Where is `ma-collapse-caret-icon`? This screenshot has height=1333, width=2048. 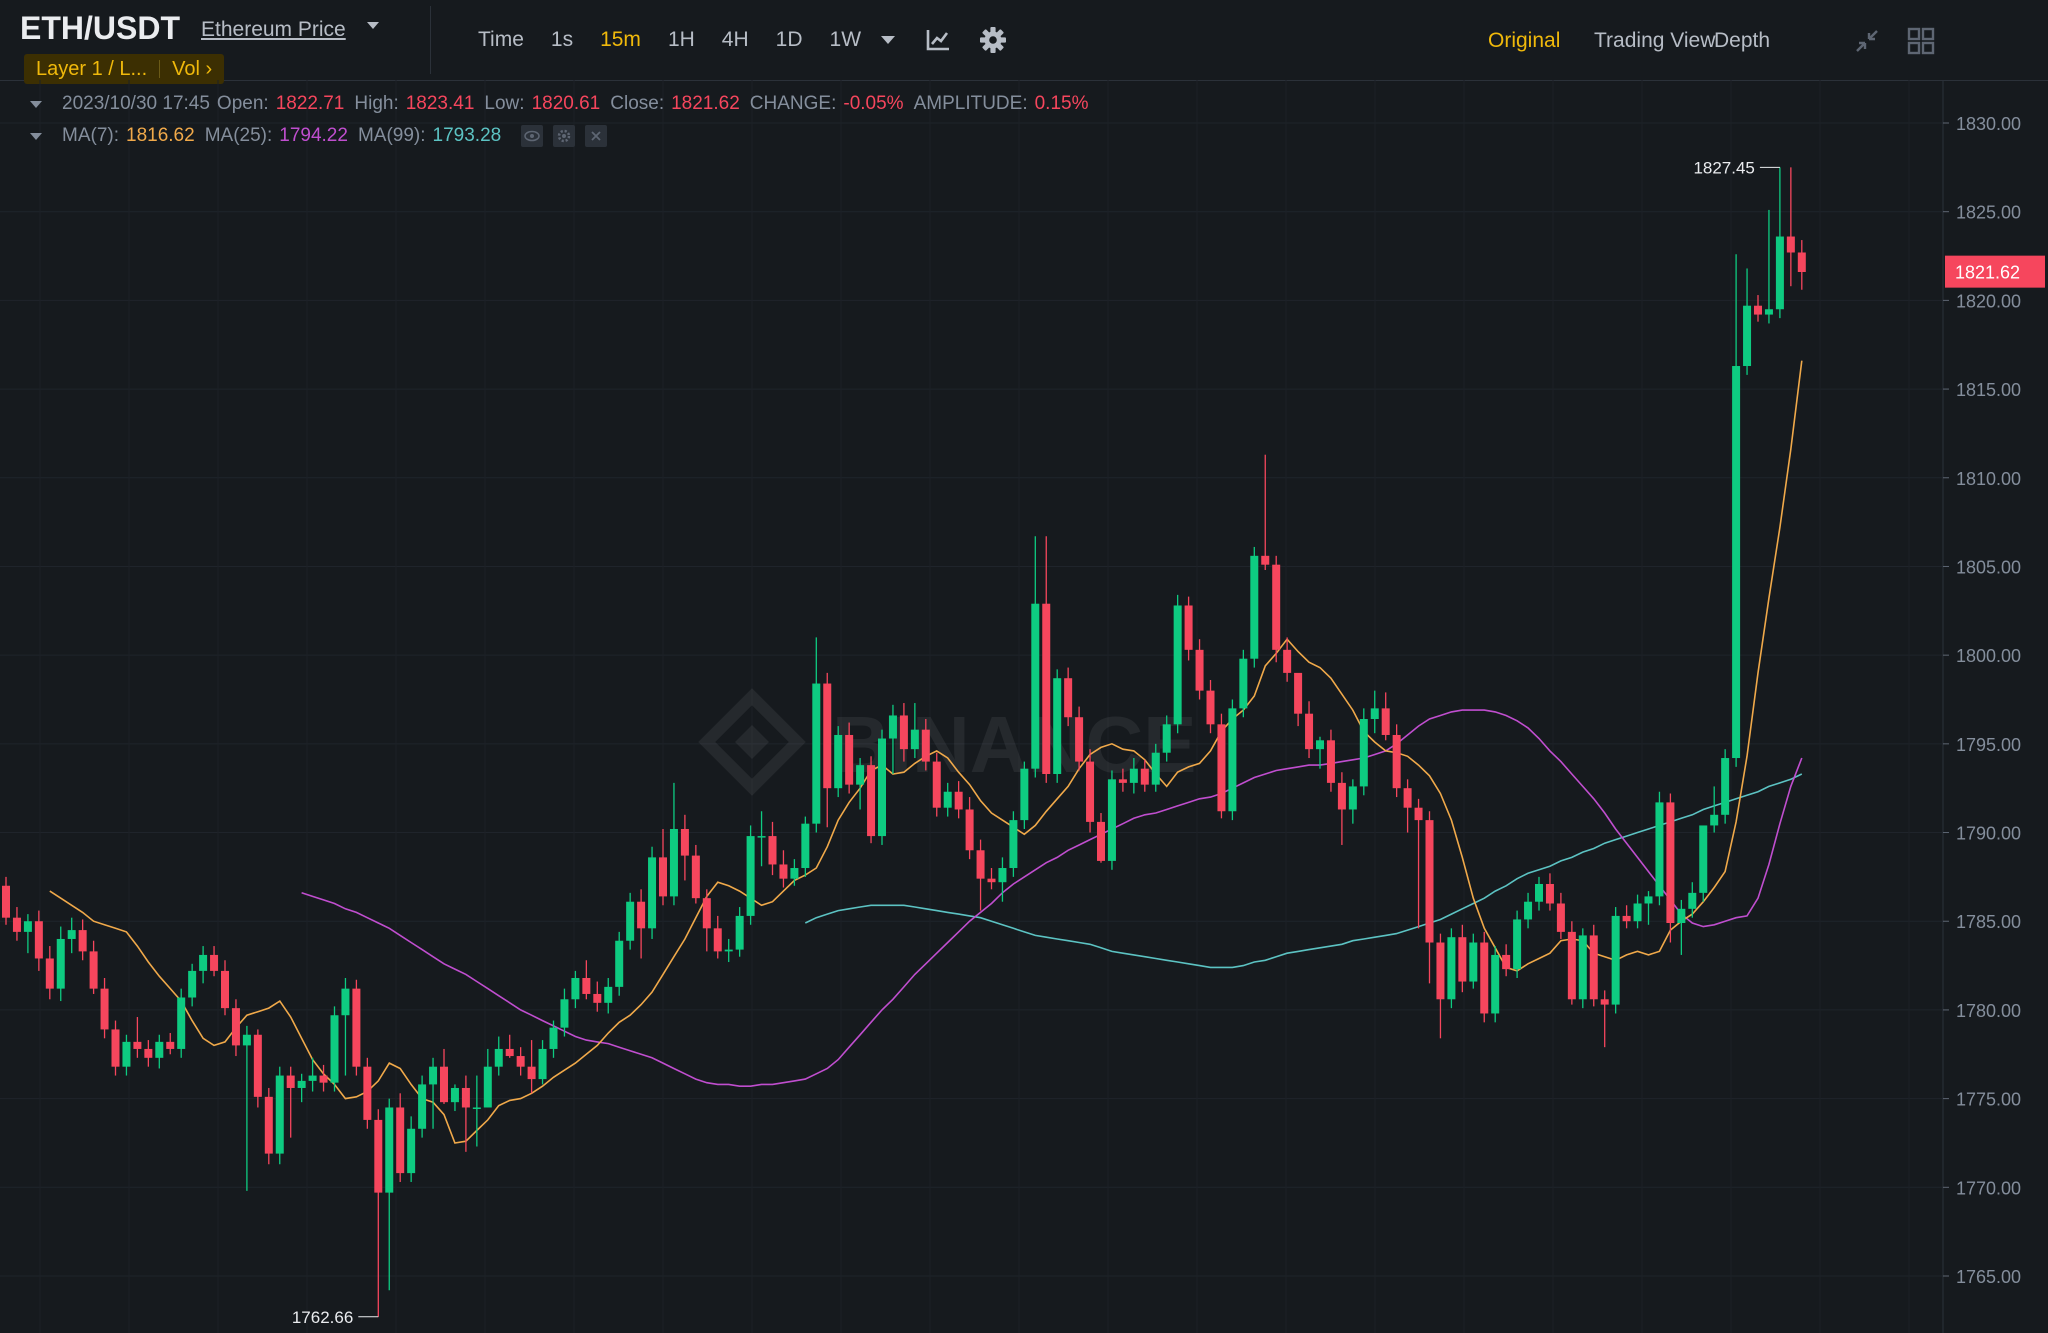 ma-collapse-caret-icon is located at coordinates (36, 136).